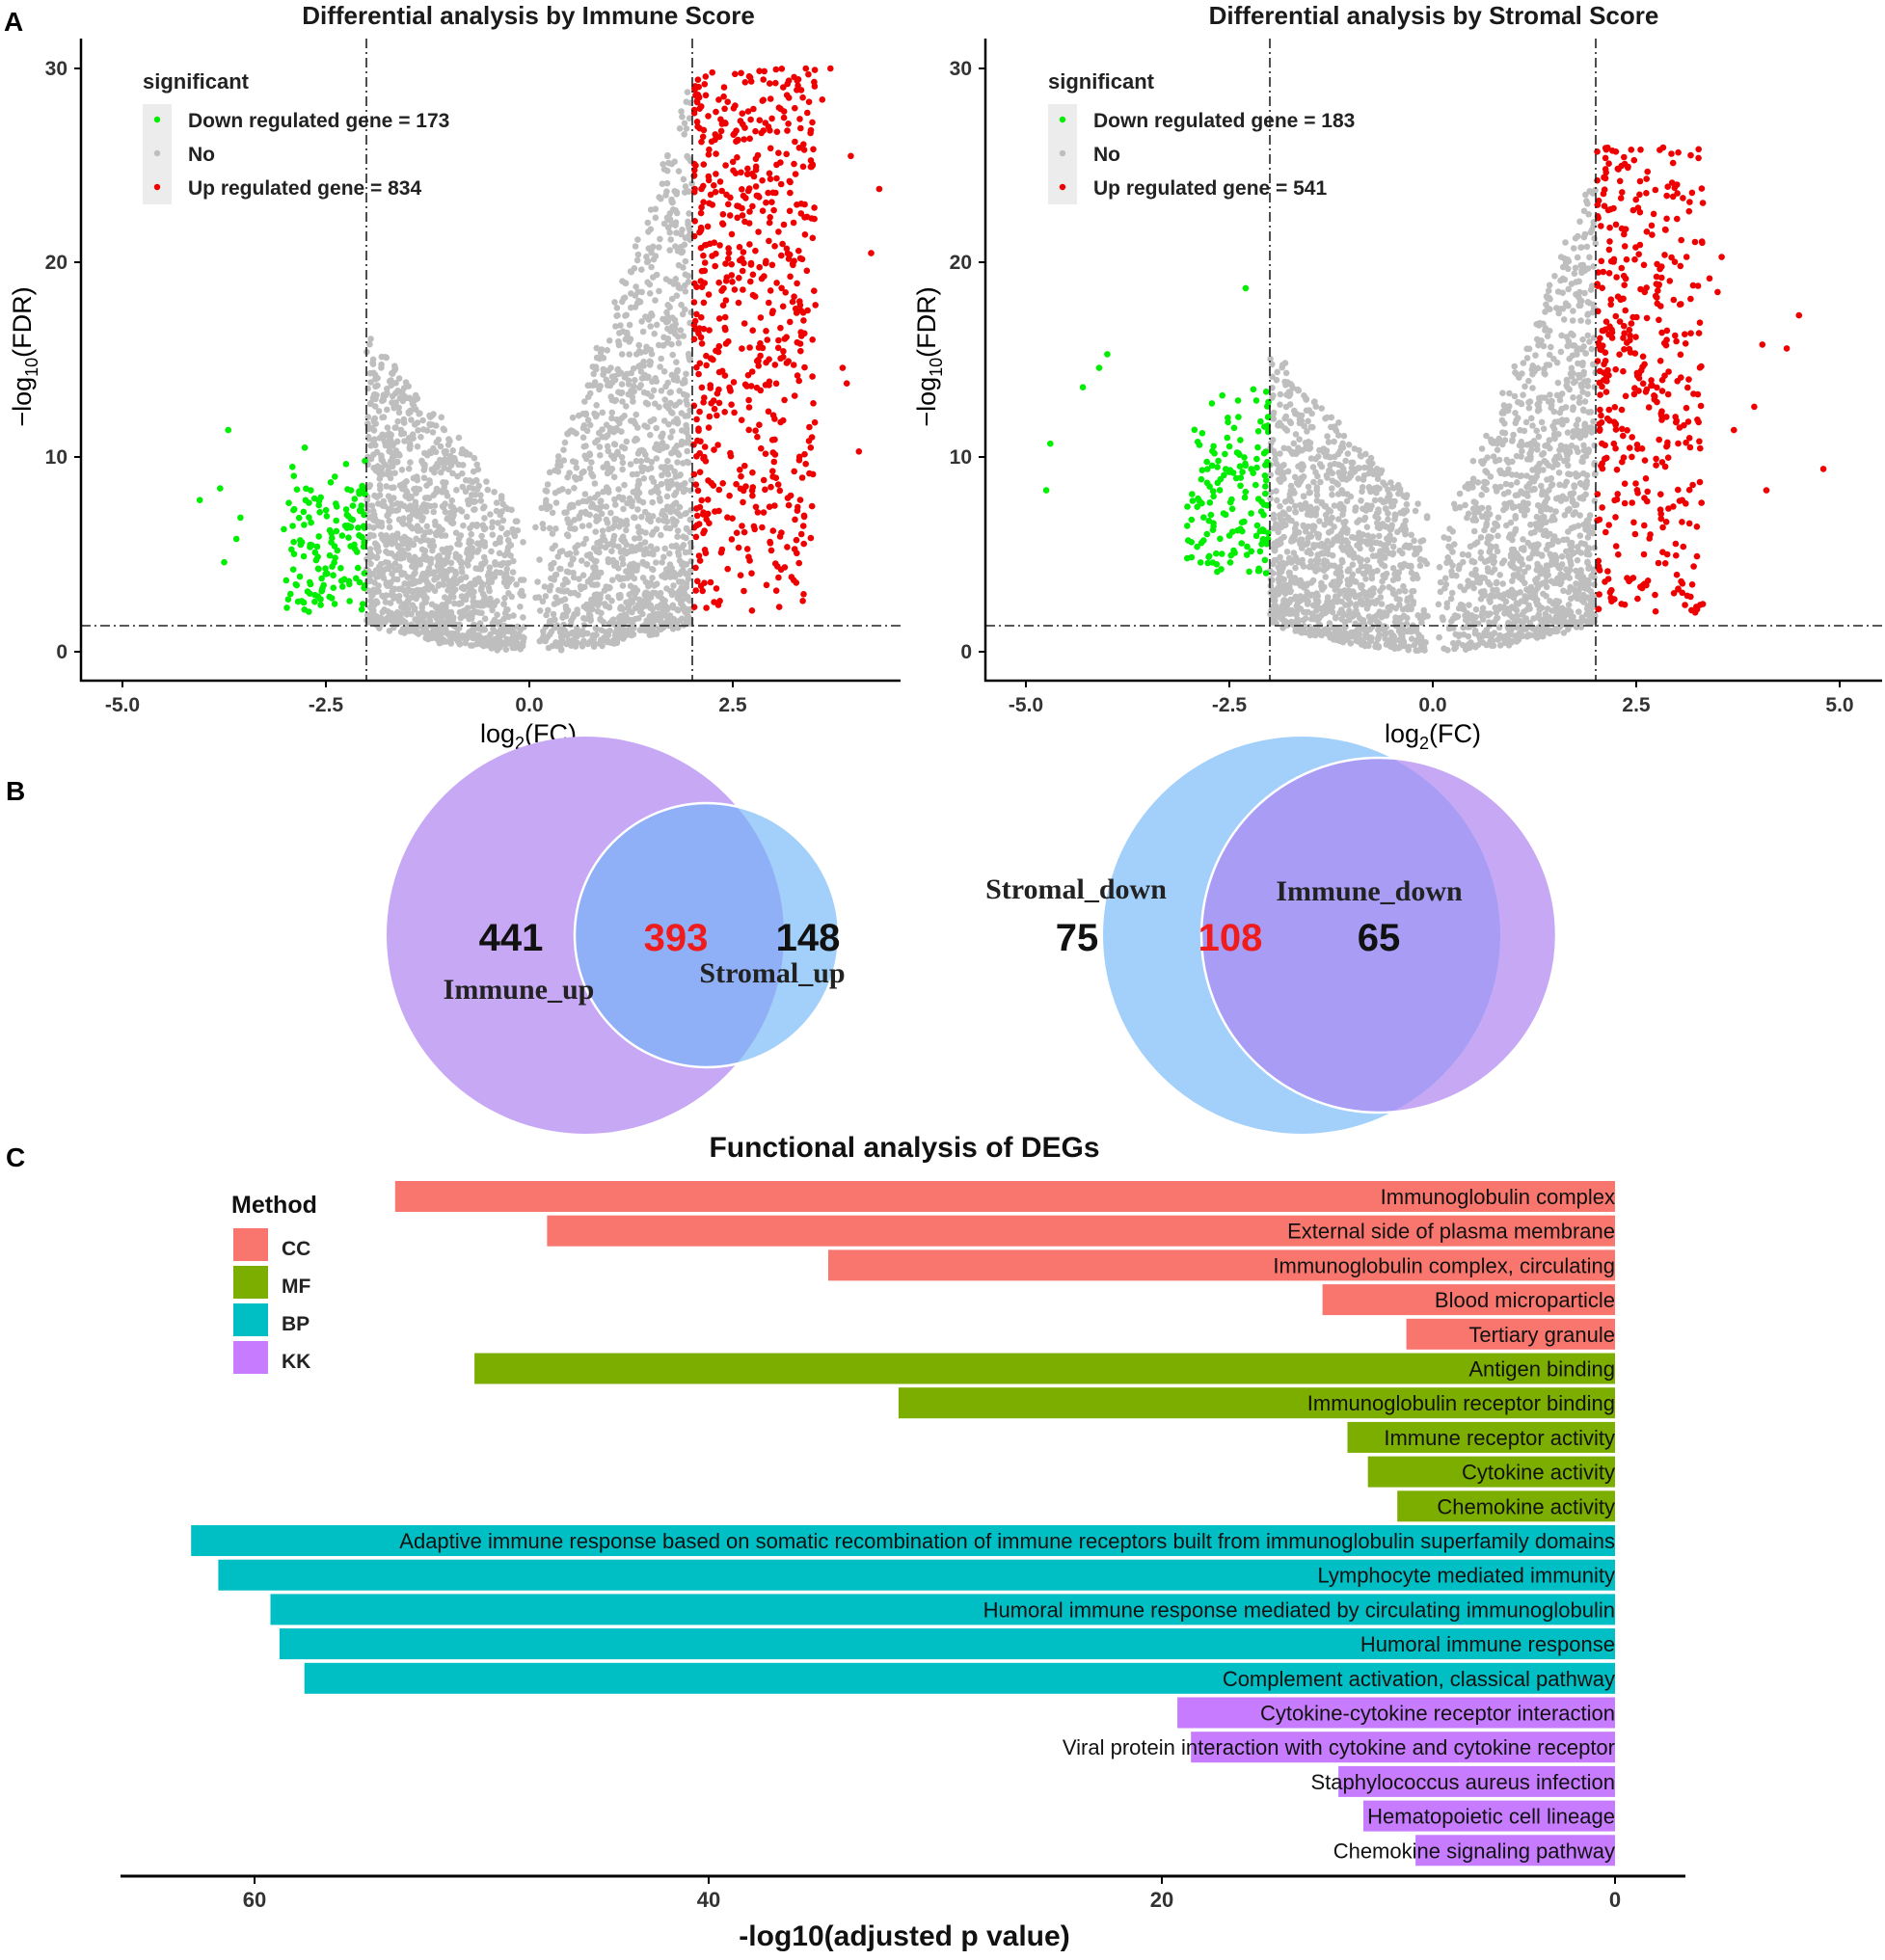  Describe the element at coordinates (25, 356) in the screenshot. I see `y-axis-label: −log10(FDR)` at that location.